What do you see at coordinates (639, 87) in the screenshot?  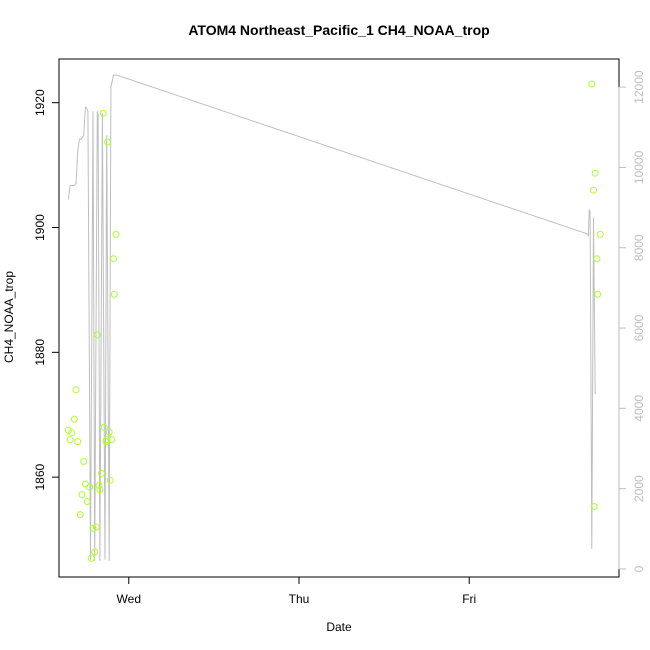 I see `y2-tick-label: 12000` at bounding box center [639, 87].